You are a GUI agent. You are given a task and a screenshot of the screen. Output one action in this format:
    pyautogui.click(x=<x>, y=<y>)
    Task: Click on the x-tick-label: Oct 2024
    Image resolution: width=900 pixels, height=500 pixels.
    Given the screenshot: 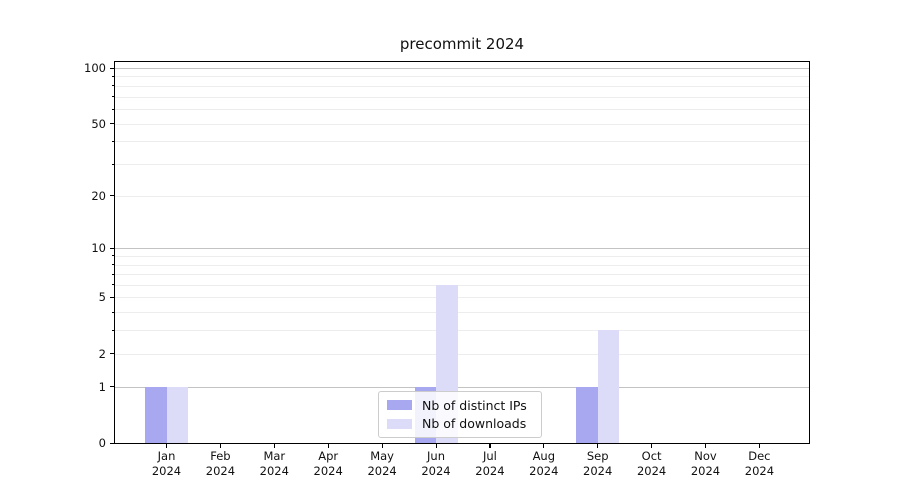 What is the action you would take?
    pyautogui.click(x=651, y=463)
    